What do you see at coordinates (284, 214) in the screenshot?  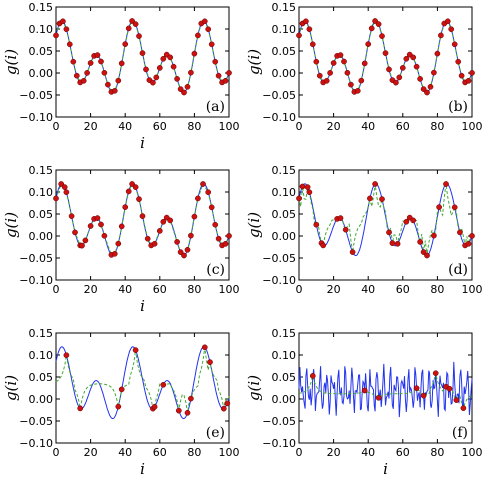 I see `y-tick-label: 0.05` at bounding box center [284, 214].